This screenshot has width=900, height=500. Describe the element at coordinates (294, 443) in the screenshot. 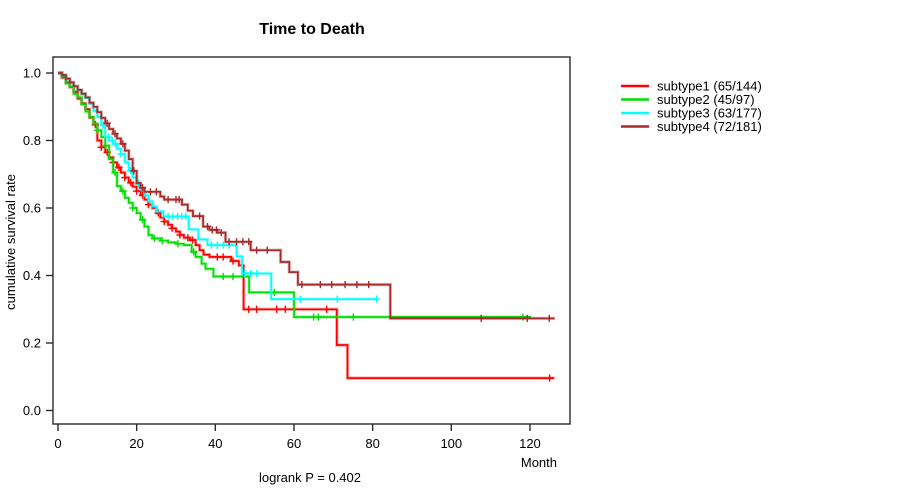

I see `x-tick-label: 60` at that location.